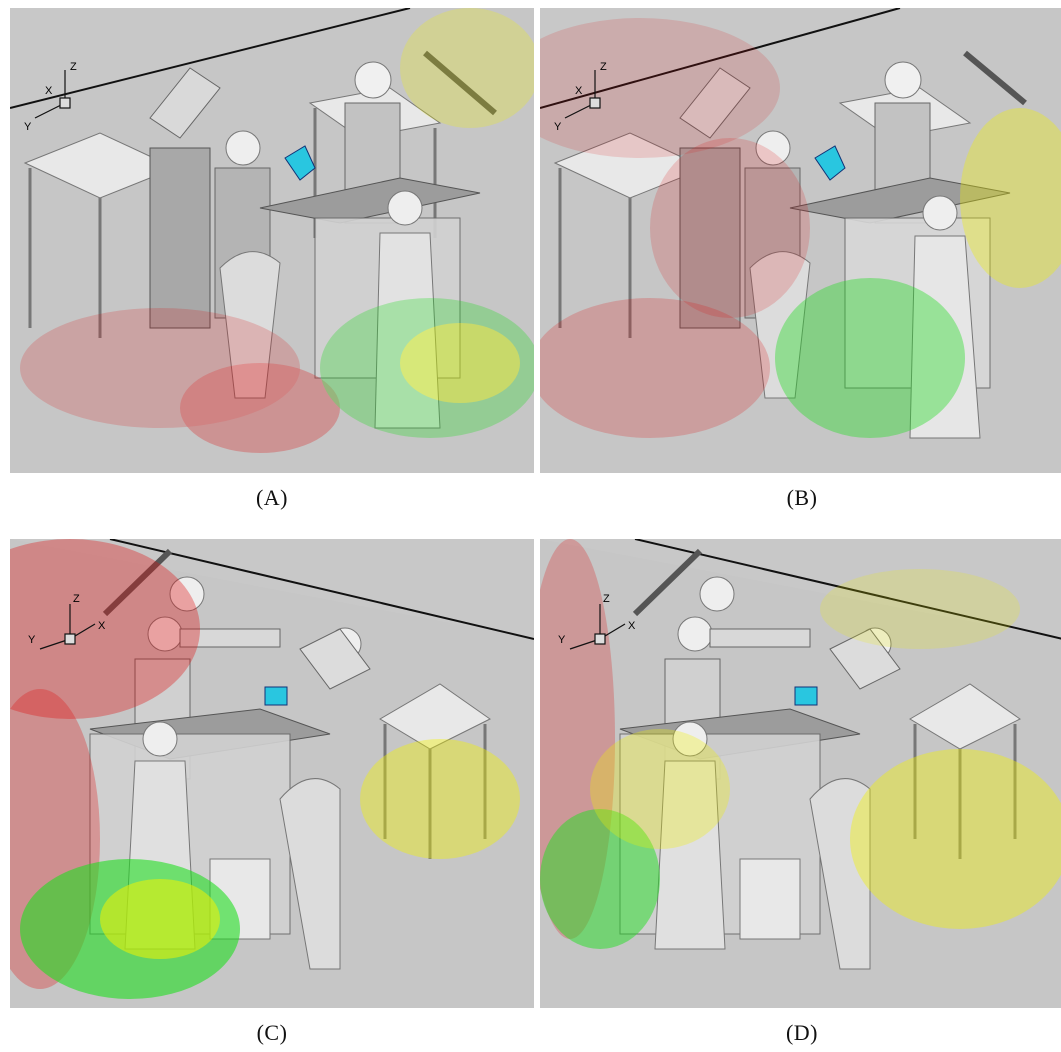 This screenshot has width=1061, height=1052. I want to click on caption-c: (C), so click(272, 1032).